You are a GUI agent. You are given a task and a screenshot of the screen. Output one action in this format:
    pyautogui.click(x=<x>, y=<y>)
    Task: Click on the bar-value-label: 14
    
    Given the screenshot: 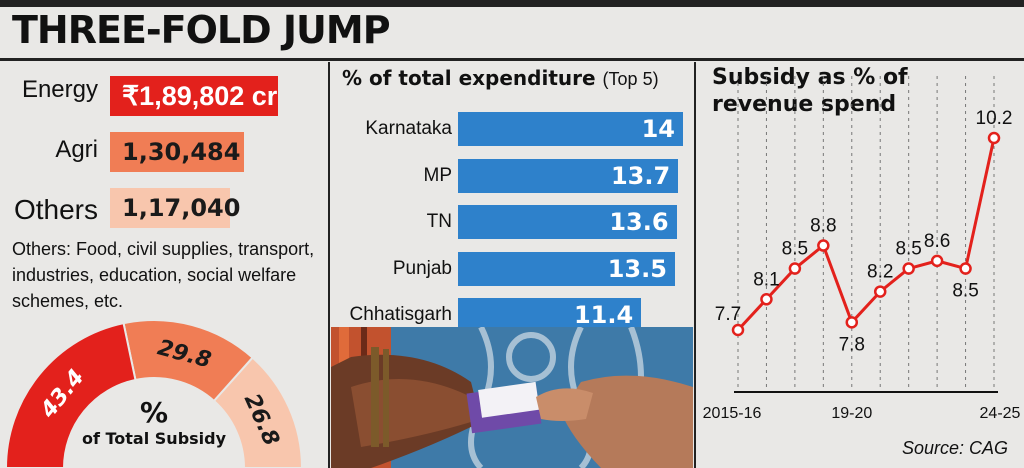 What is the action you would take?
    pyautogui.click(x=658, y=129)
    